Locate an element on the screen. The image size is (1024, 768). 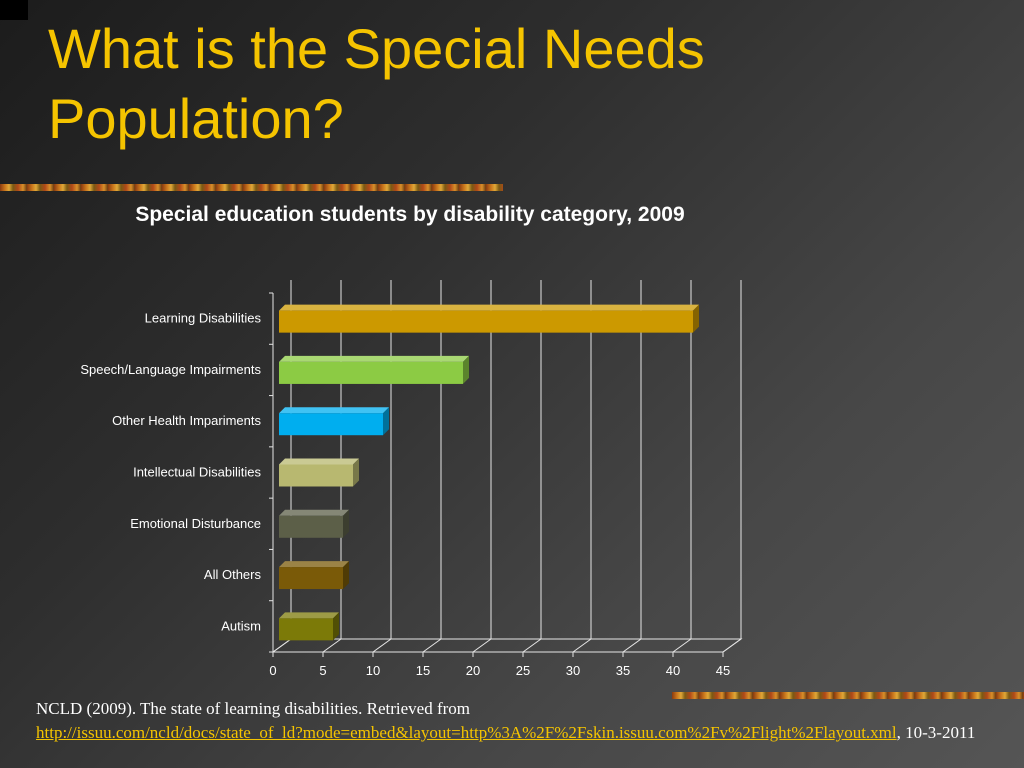
y-category-label: Intellectual Disabilities is located at coordinates (197, 472).